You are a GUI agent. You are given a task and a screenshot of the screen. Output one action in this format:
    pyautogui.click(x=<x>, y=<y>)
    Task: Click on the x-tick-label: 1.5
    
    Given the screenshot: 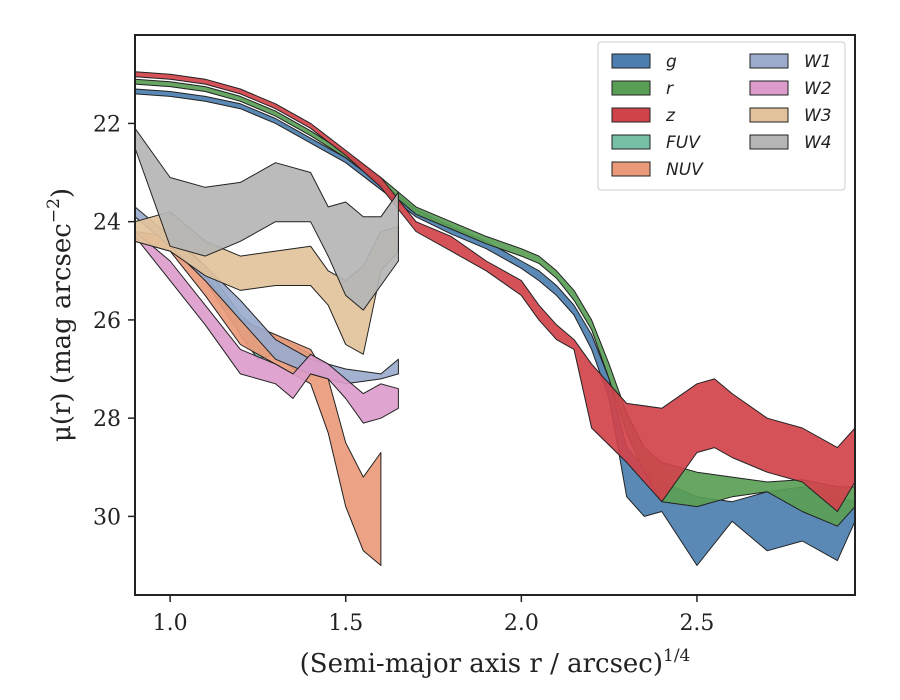 What is the action you would take?
    pyautogui.click(x=345, y=623)
    